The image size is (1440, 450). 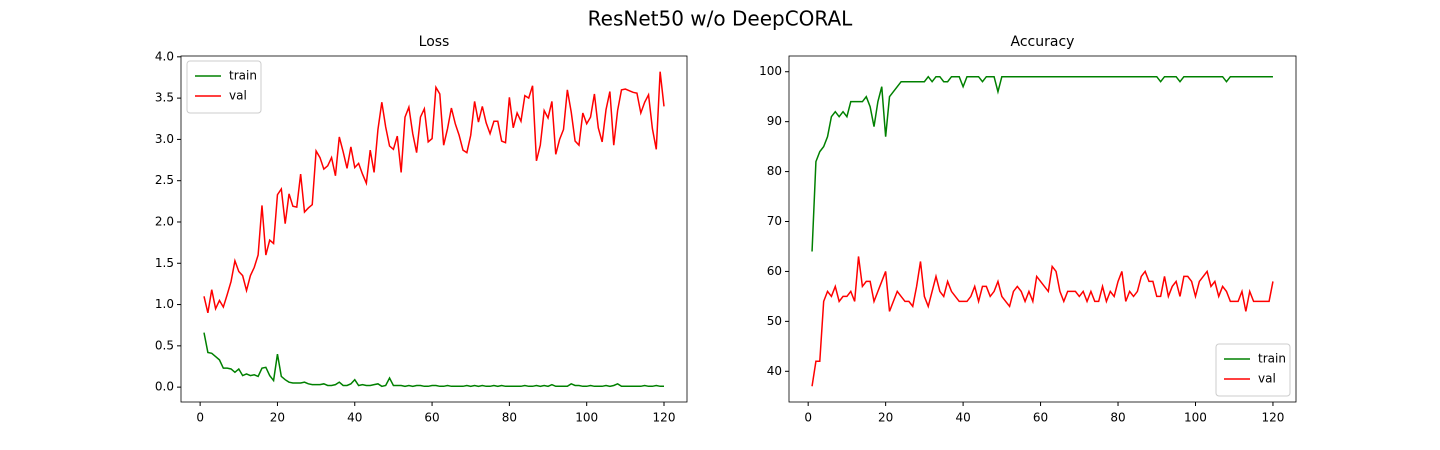 What do you see at coordinates (774, 321) in the screenshot?
I see `y-tick-label: 50` at bounding box center [774, 321].